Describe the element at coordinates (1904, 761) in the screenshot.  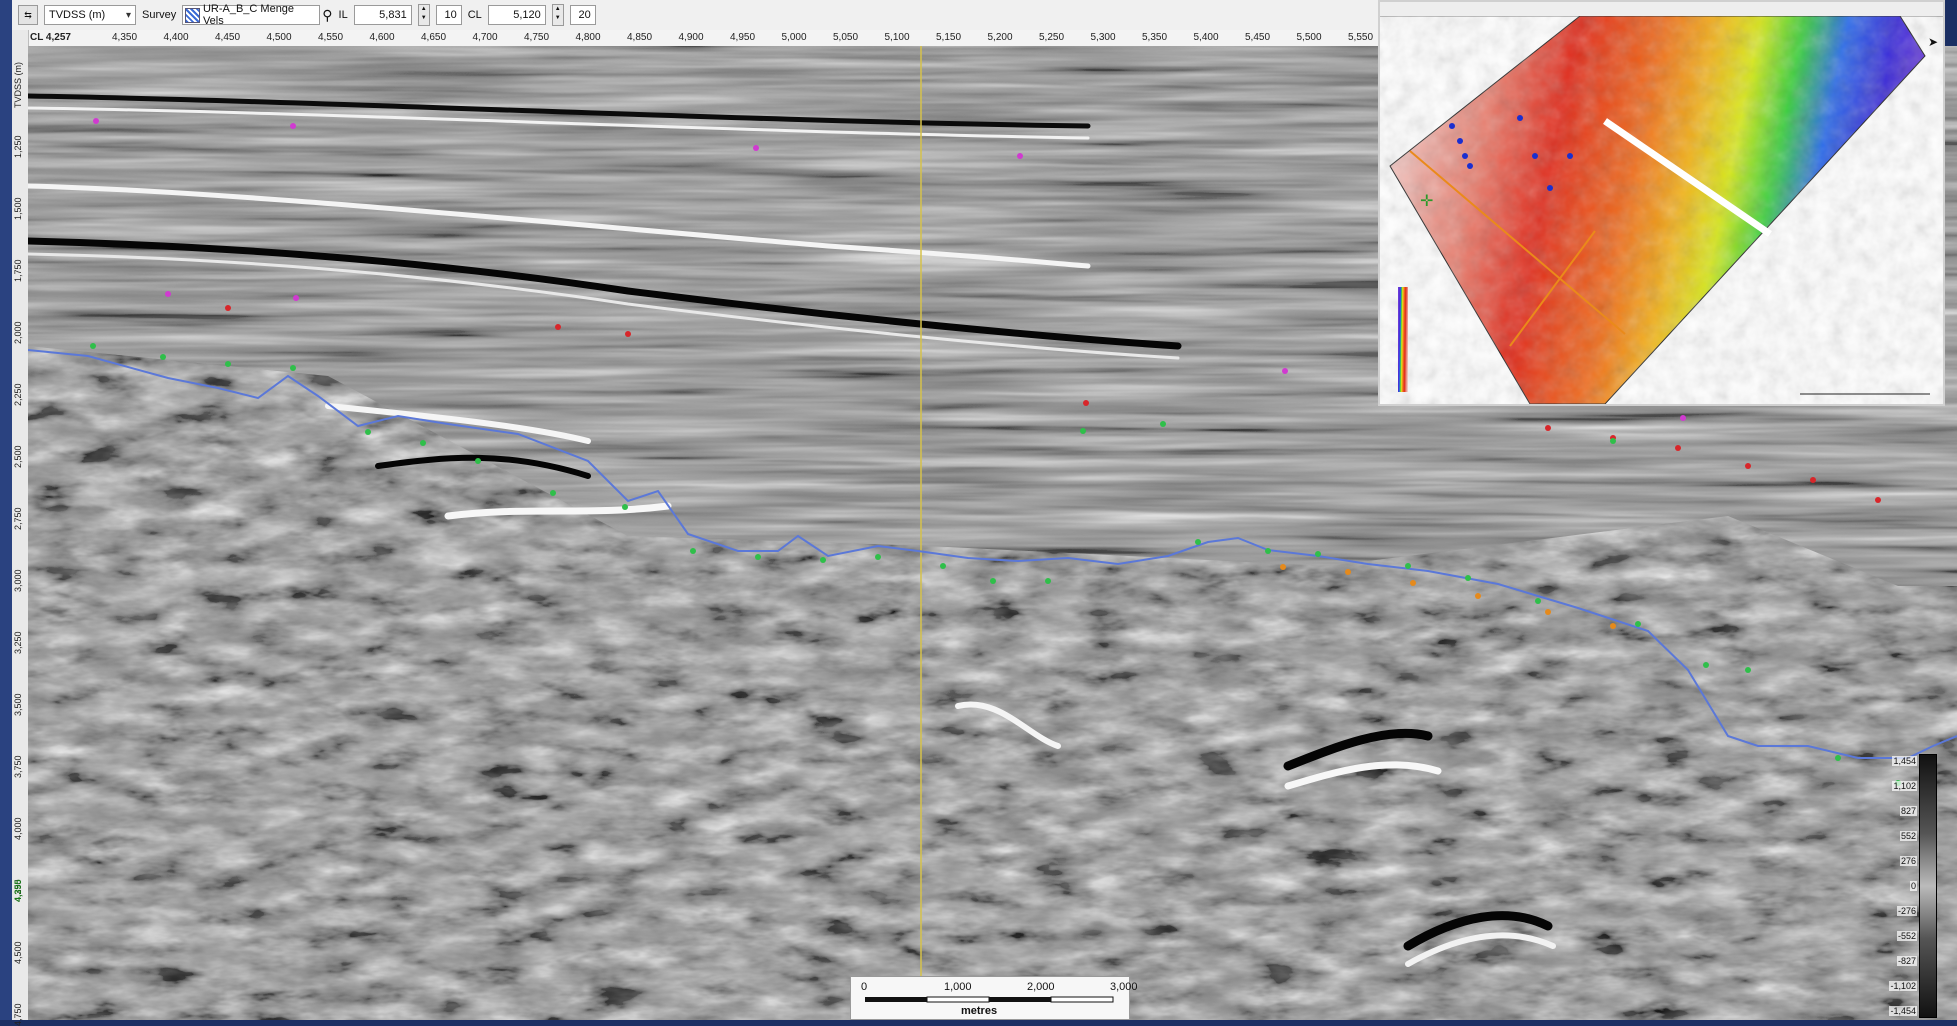
I see `colorbar-label: 1,454` at that location.